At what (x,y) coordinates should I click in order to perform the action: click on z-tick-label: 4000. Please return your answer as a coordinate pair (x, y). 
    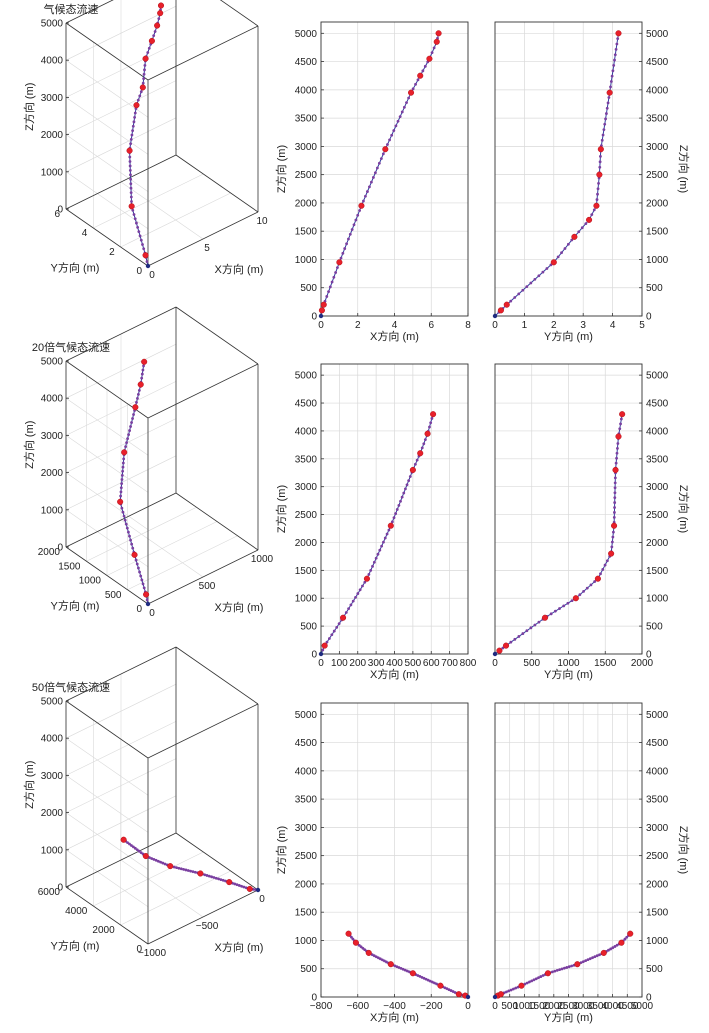
    Looking at the image, I should click on (52, 739).